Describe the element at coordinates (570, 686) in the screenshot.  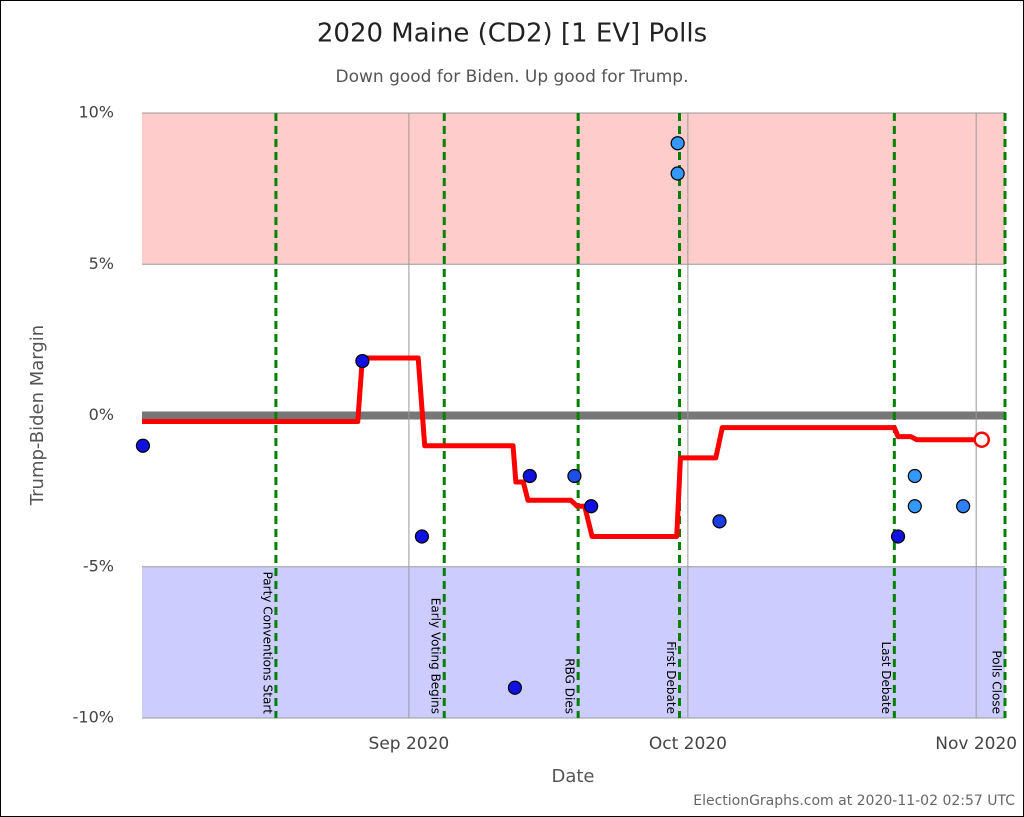
I see `event-label: RBG Dies` at that location.